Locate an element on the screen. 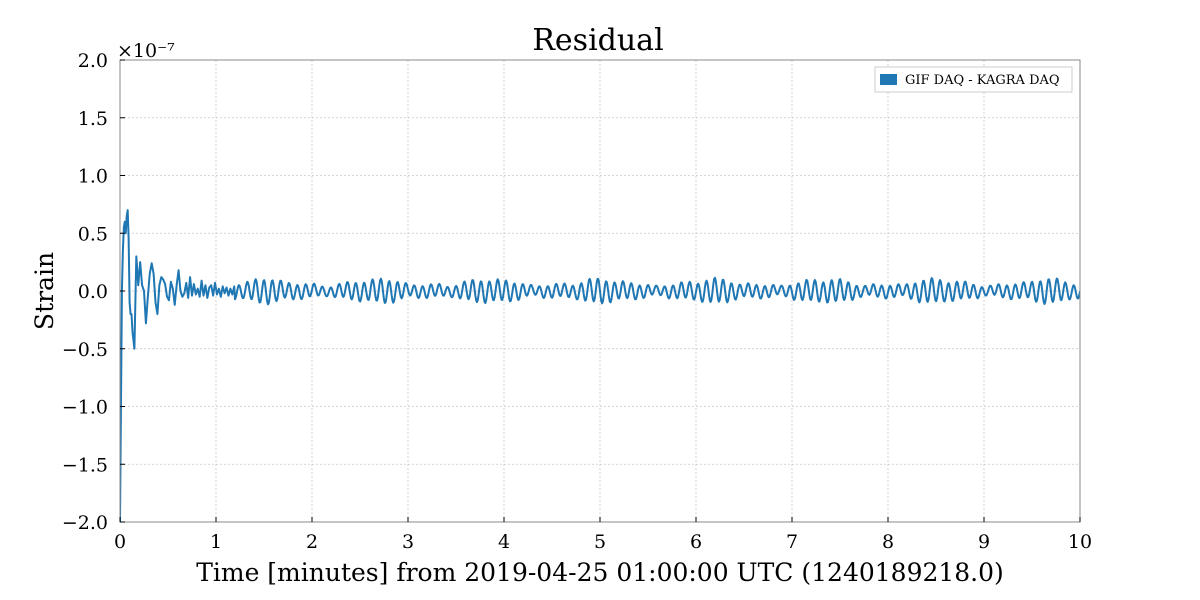  legend-box is located at coordinates (973, 79).